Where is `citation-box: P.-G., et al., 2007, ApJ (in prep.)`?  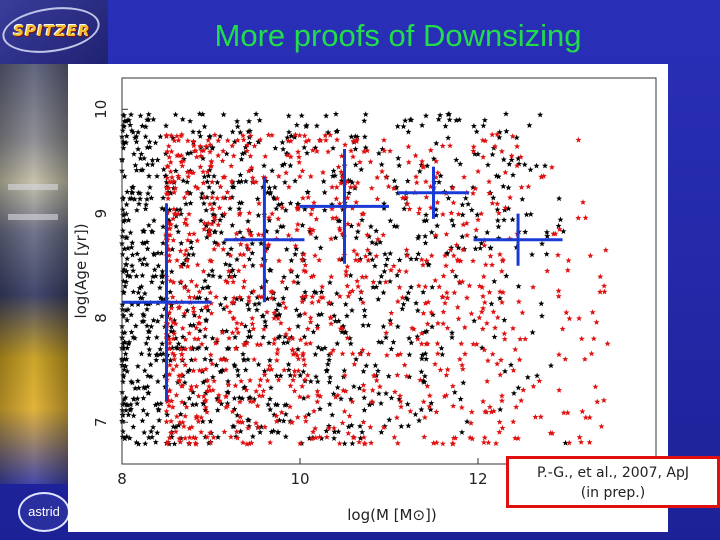 citation-box: P.-G., et al., 2007, ApJ (in prep.) is located at coordinates (613, 482).